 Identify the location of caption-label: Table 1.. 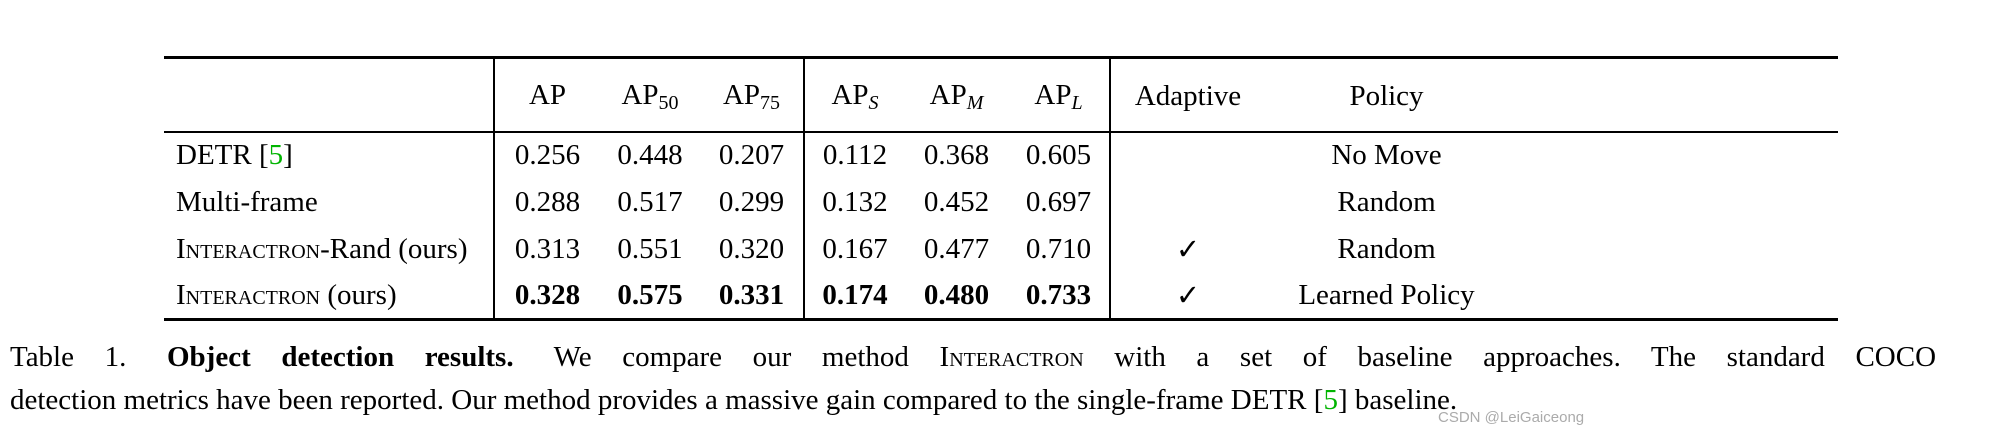
(68, 357).